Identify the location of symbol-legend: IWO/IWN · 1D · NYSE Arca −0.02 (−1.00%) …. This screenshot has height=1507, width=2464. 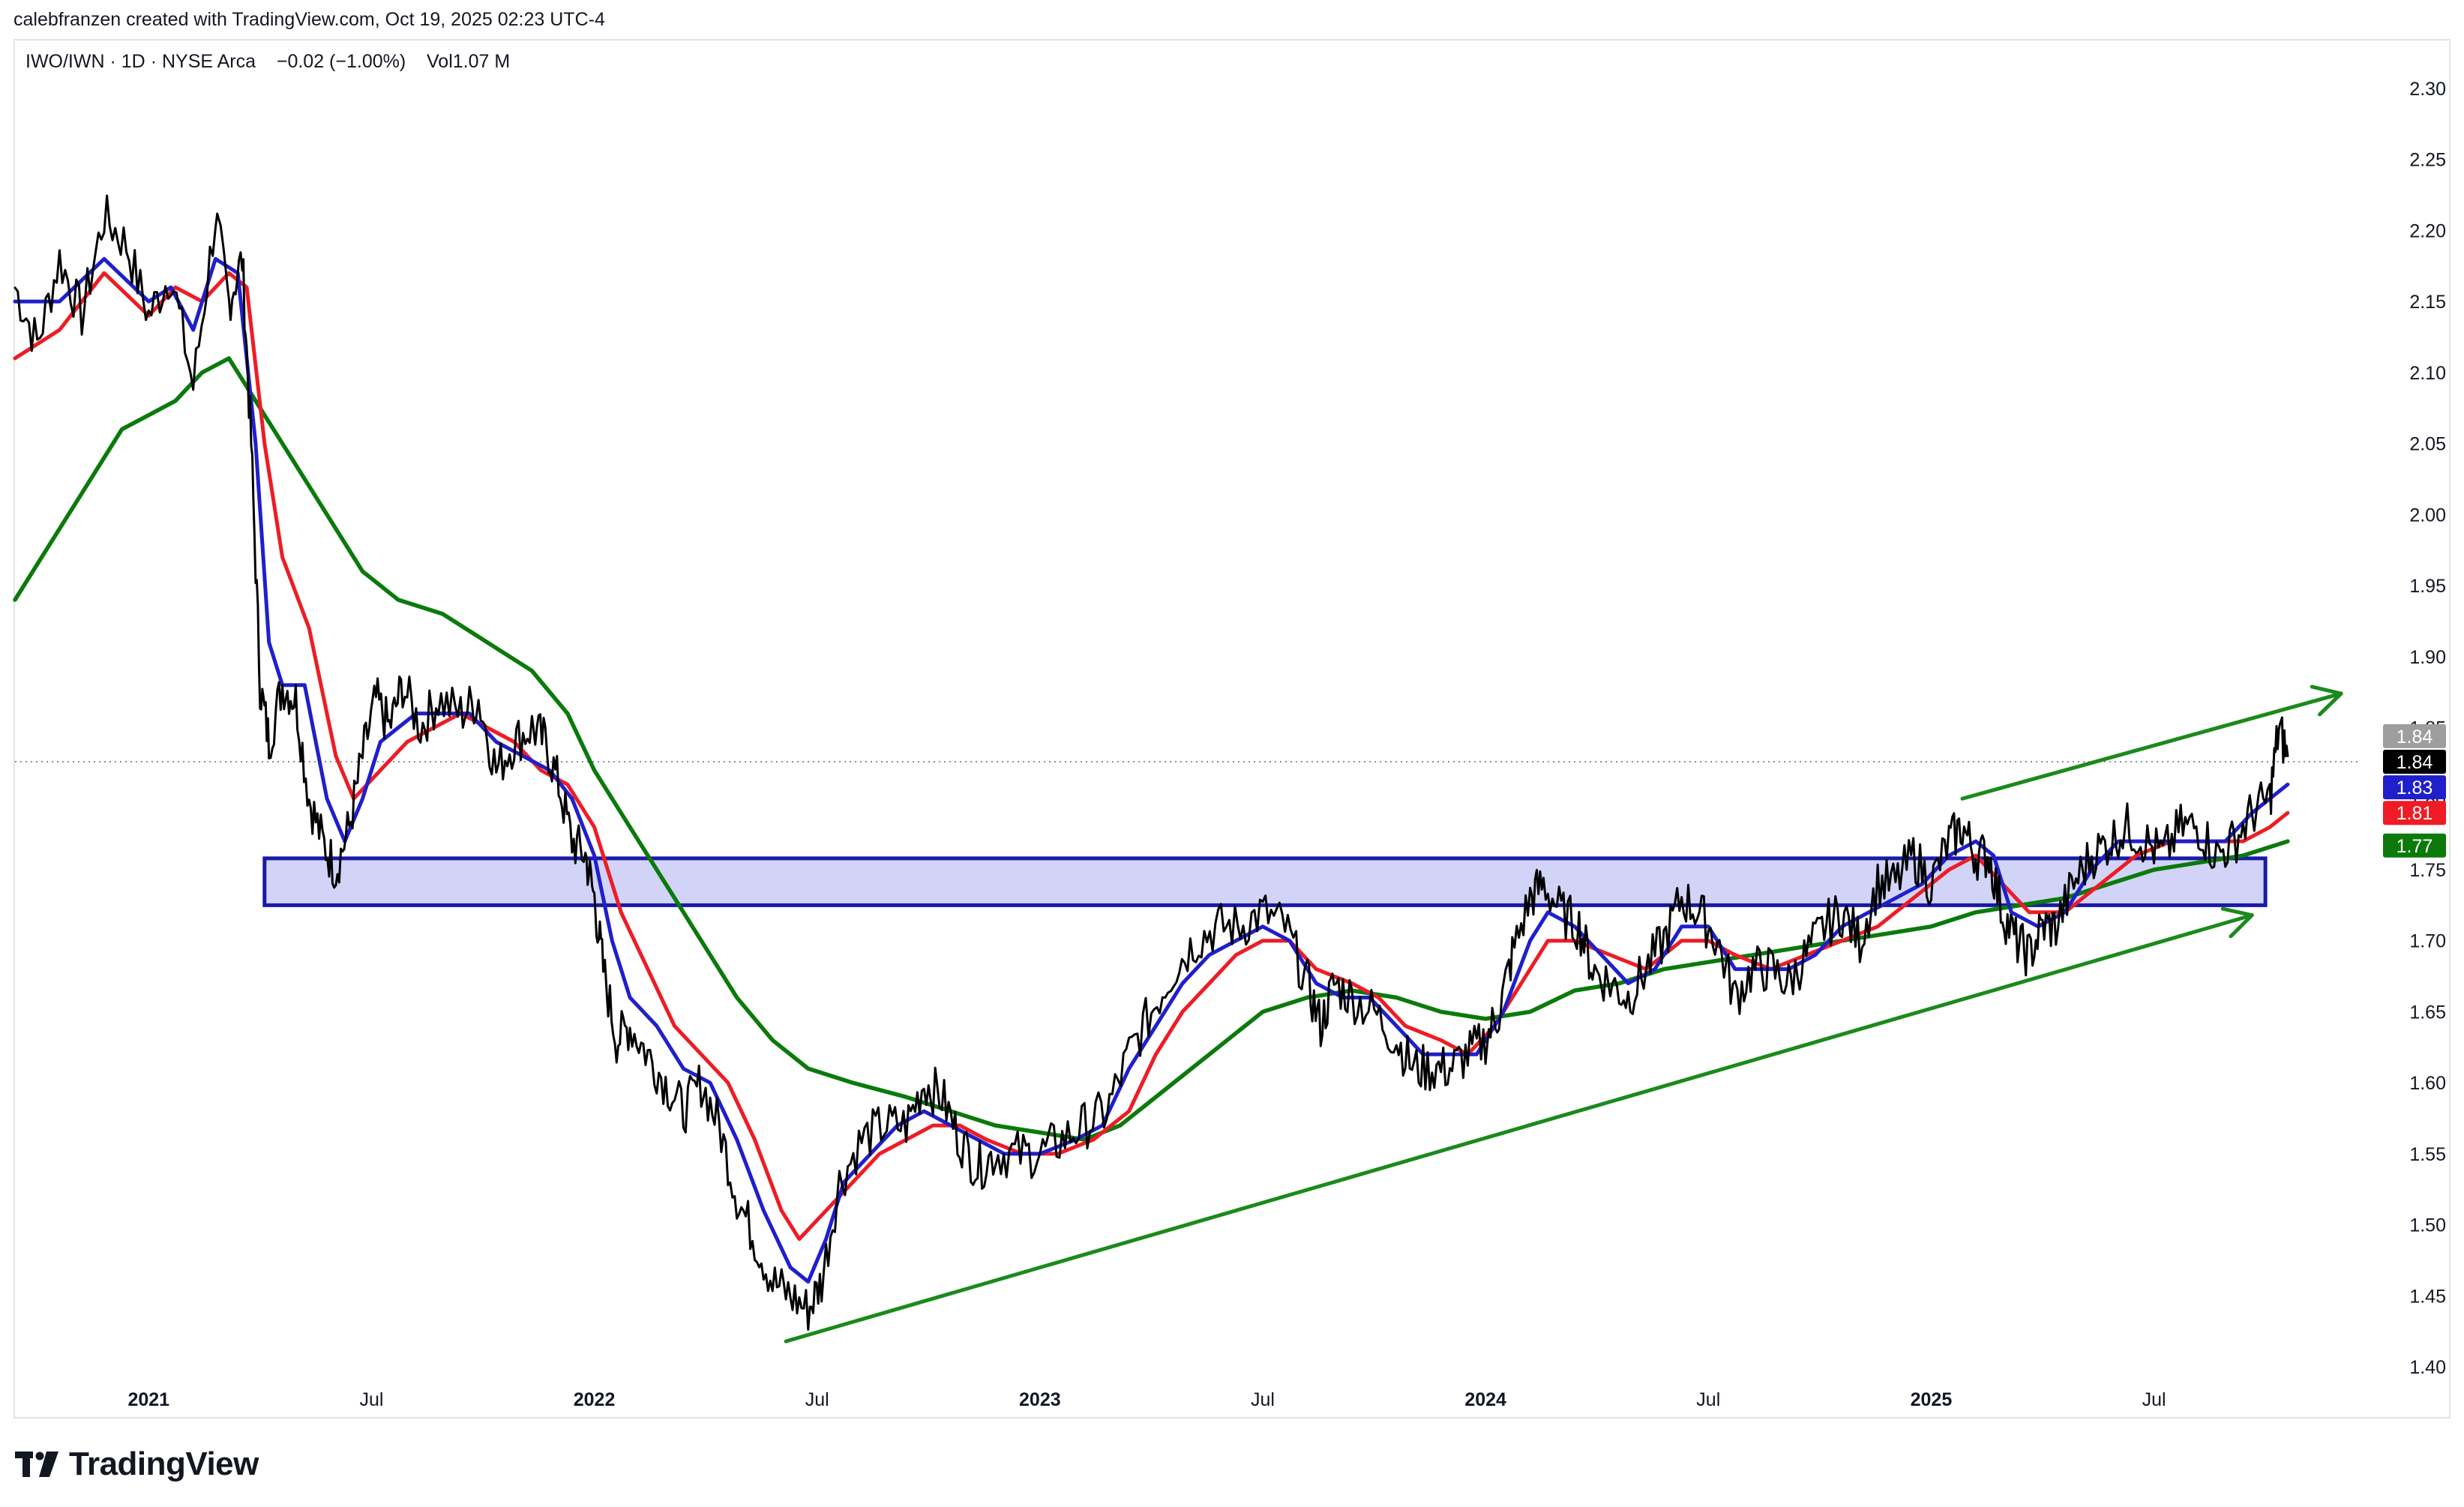
(267, 62).